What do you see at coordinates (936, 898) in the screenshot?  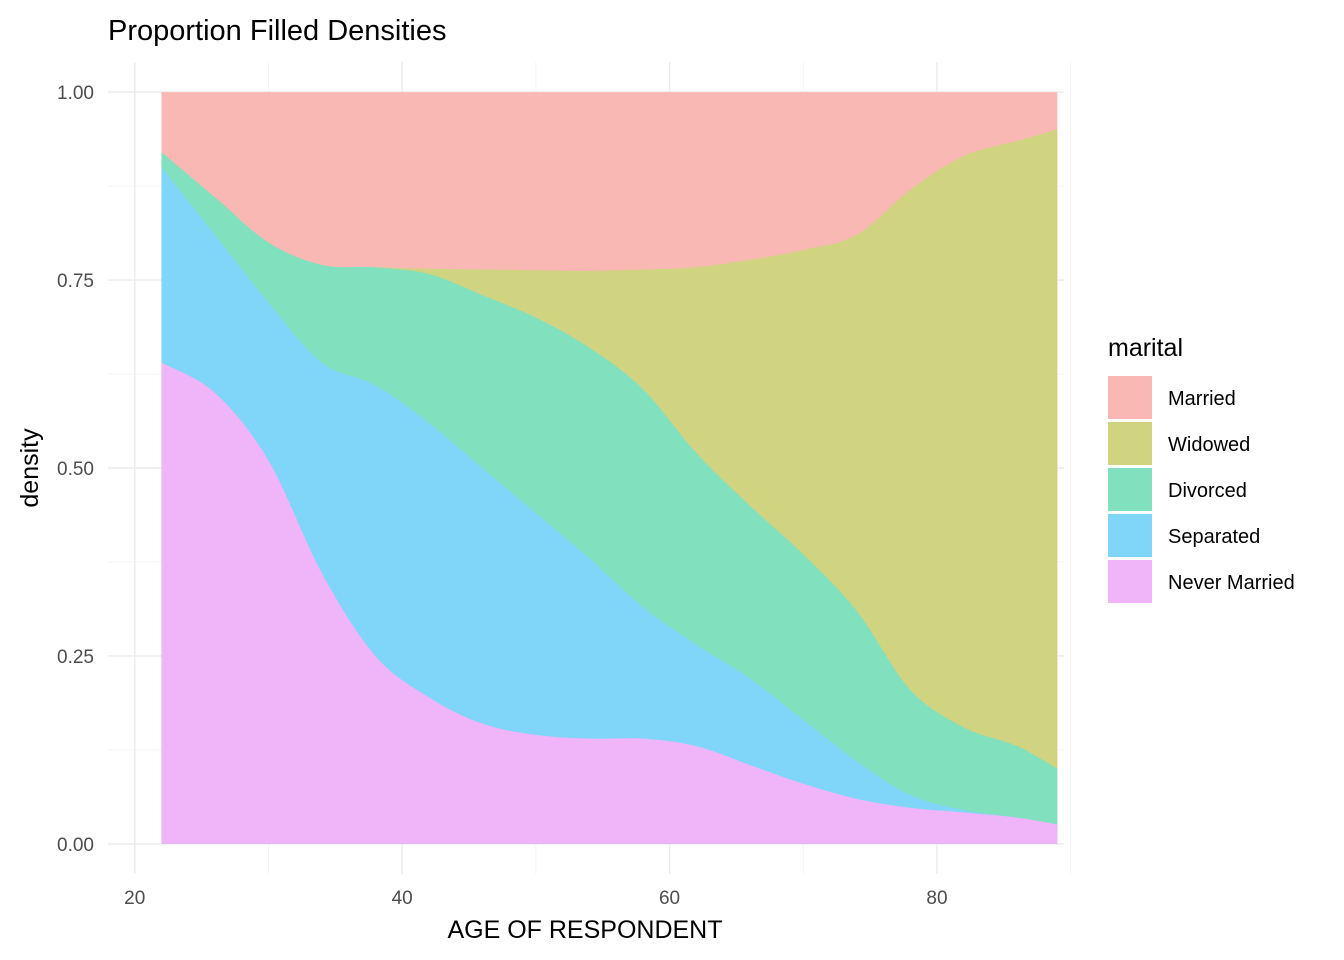 I see `x-tick-label: 80` at bounding box center [936, 898].